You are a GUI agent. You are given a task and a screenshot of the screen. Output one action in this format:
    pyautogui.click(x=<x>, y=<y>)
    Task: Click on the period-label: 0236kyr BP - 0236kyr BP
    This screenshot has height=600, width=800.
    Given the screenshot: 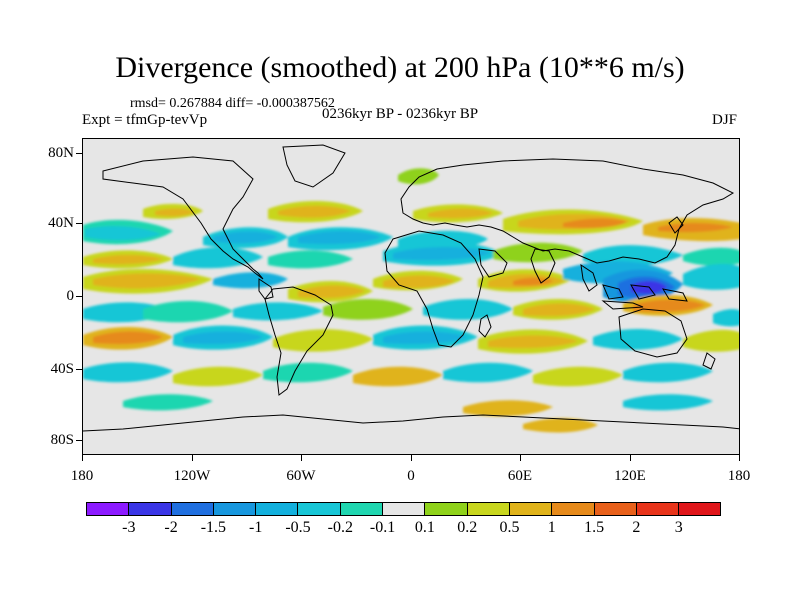 What is the action you would take?
    pyautogui.click(x=400, y=114)
    